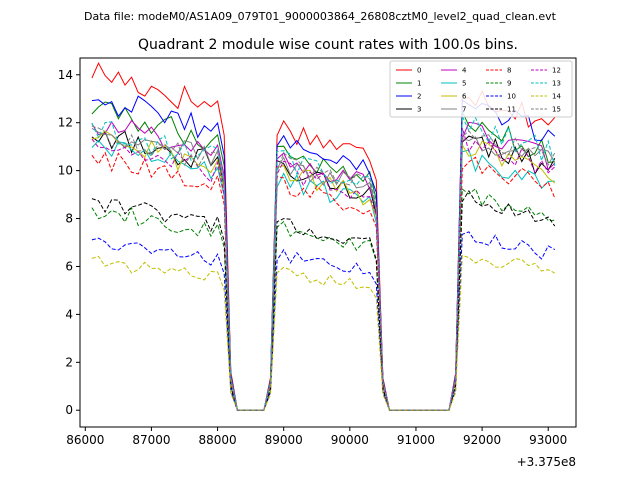 The image size is (640, 480). What do you see at coordinates (464, 71) in the screenshot?
I see `legend-label-4: 4` at bounding box center [464, 71].